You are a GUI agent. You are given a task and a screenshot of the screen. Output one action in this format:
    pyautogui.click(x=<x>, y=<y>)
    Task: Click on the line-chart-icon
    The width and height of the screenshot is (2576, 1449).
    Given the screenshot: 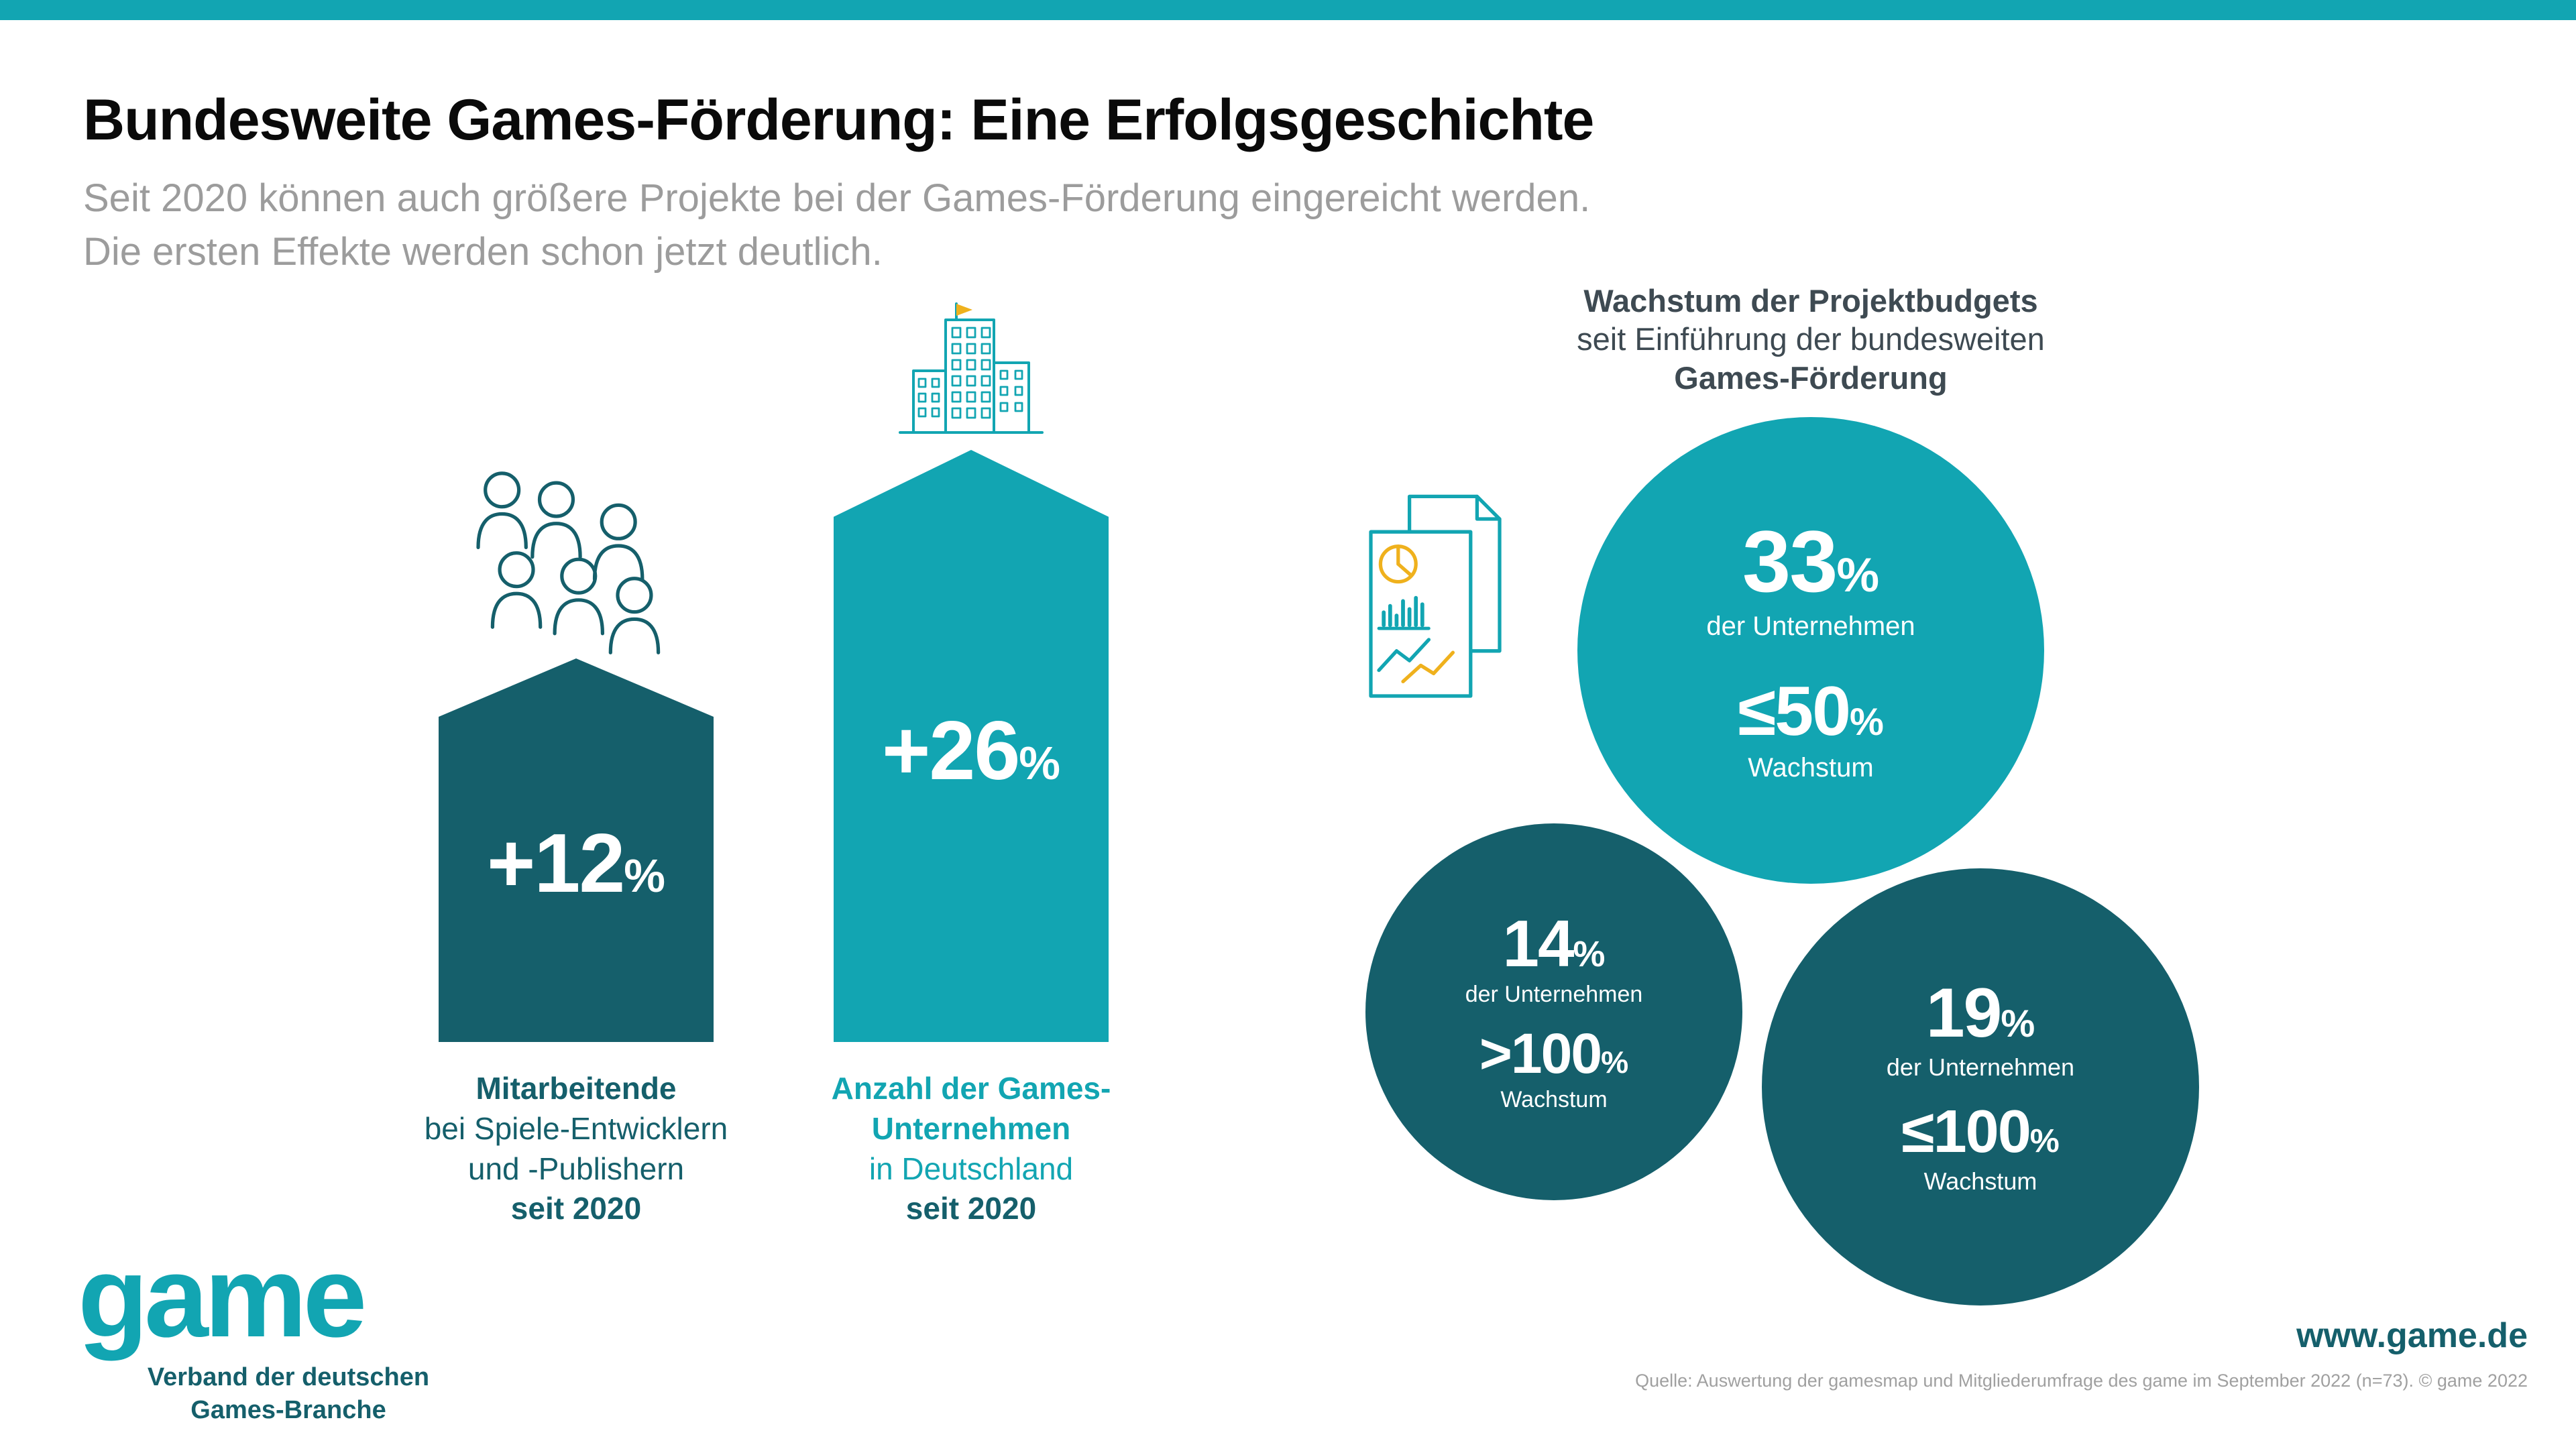 What is the action you would take?
    pyautogui.click(x=1404, y=656)
    